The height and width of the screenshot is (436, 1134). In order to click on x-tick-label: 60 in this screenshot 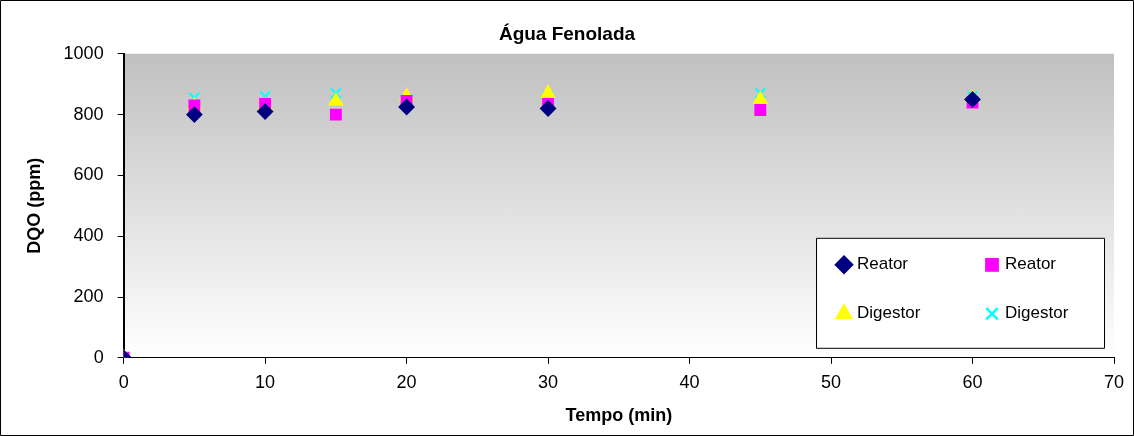, I will do `click(972, 381)`.